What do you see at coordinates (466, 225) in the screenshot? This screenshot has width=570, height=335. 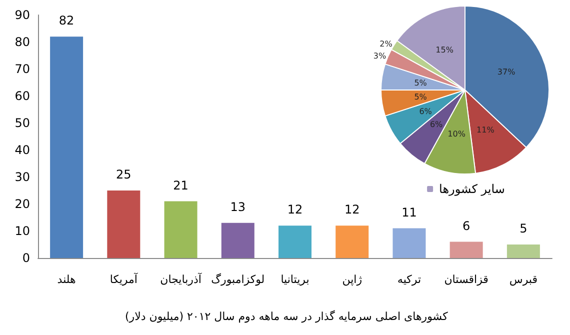 I see `data-label: 6` at bounding box center [466, 225].